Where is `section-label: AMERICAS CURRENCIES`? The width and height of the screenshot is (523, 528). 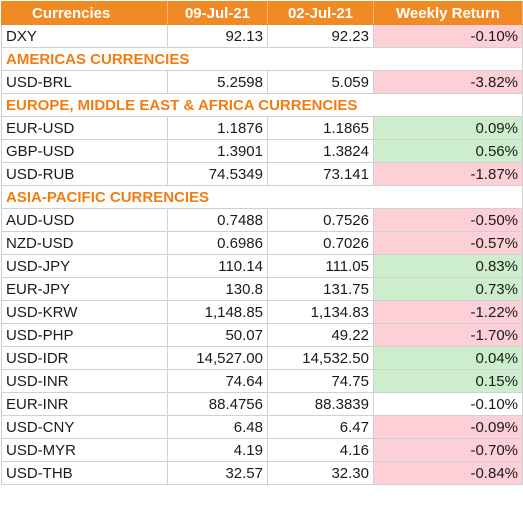 section-label: AMERICAS CURRENCIES is located at coordinates (262, 59).